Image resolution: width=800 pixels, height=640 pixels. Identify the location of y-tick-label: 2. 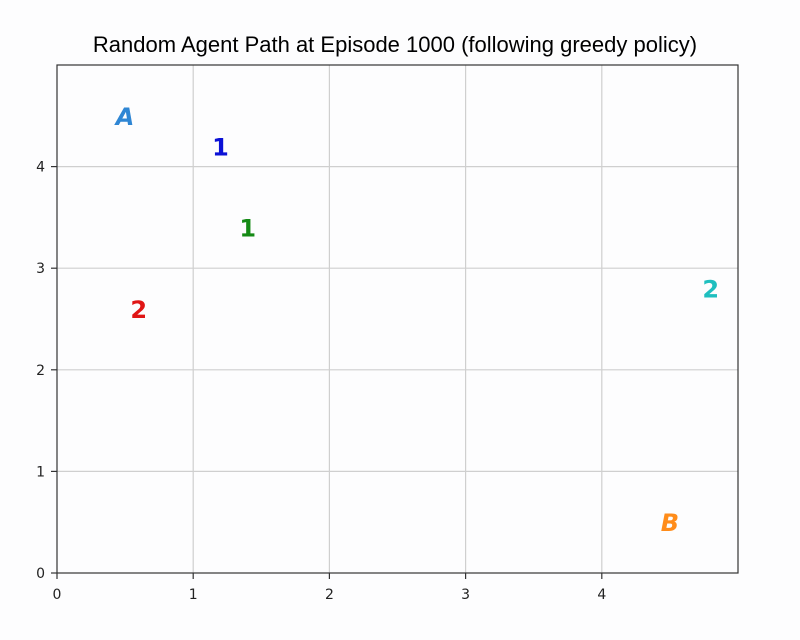
(40, 371).